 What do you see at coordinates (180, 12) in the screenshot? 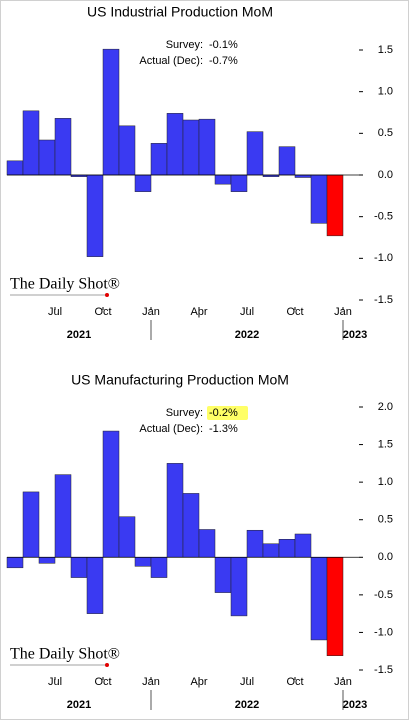
I see `chart-title: US Industrial Production MoM` at bounding box center [180, 12].